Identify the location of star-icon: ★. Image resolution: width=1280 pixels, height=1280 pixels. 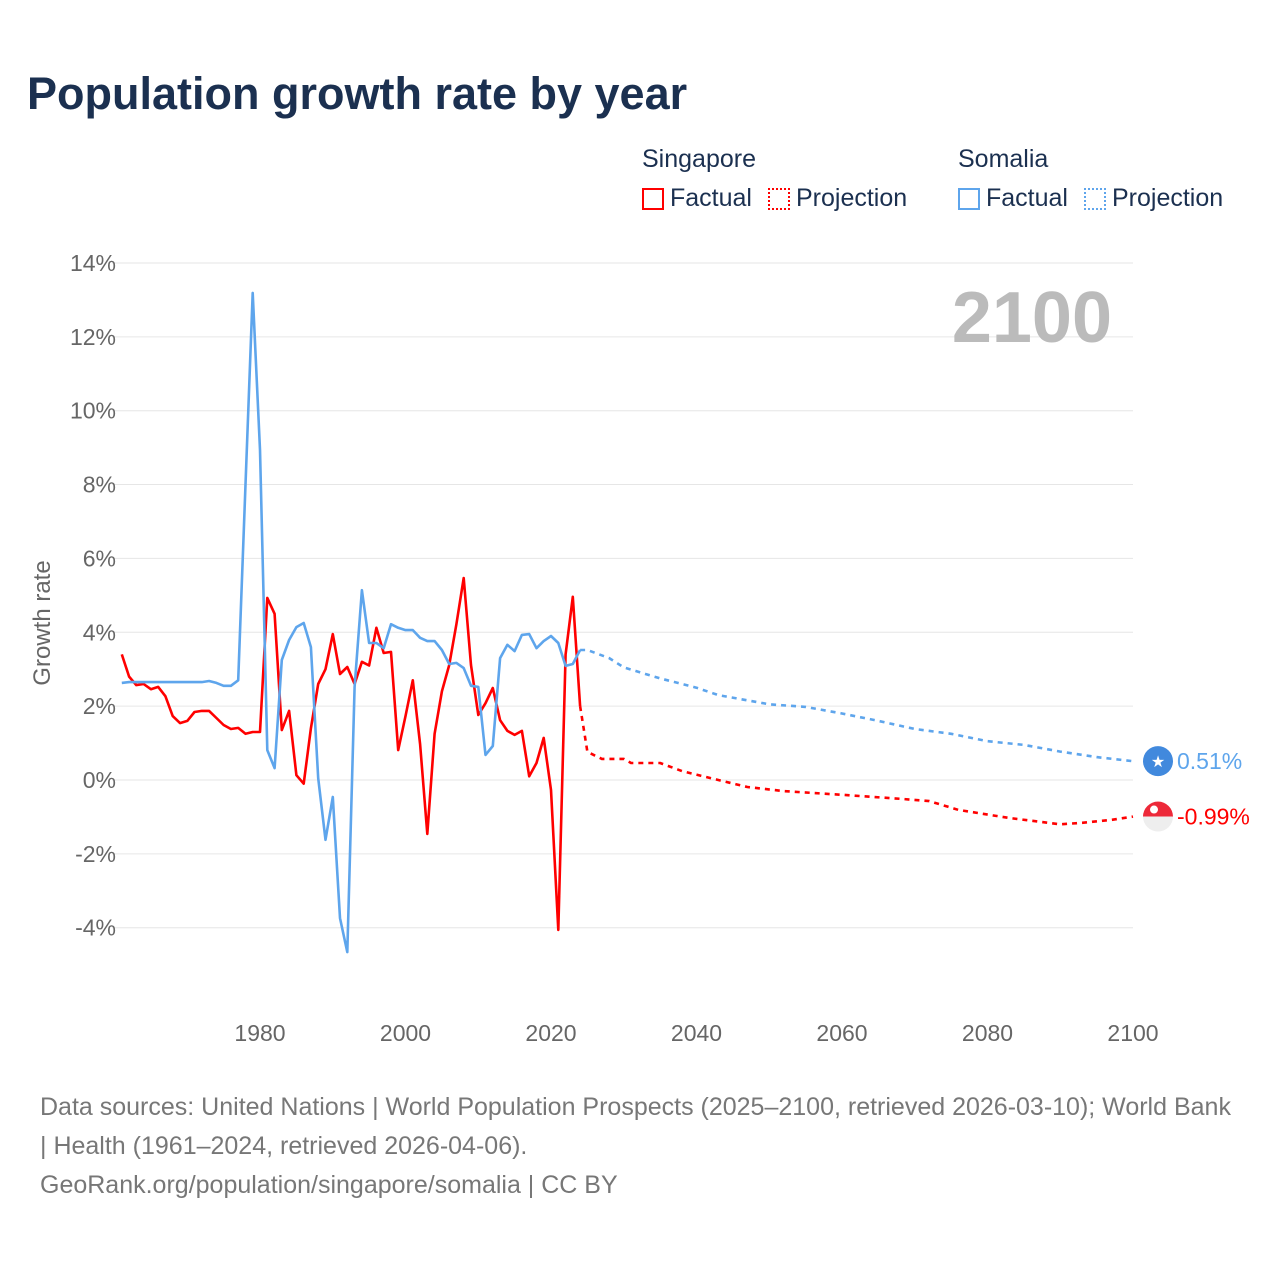
(1158, 762).